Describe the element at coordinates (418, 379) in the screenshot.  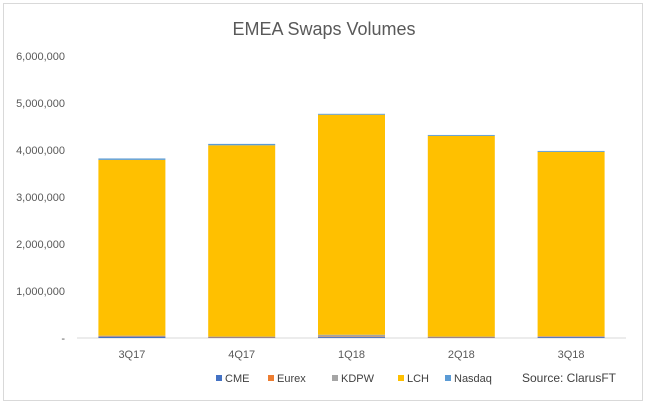
I see `legend-label-lch: LCH` at that location.